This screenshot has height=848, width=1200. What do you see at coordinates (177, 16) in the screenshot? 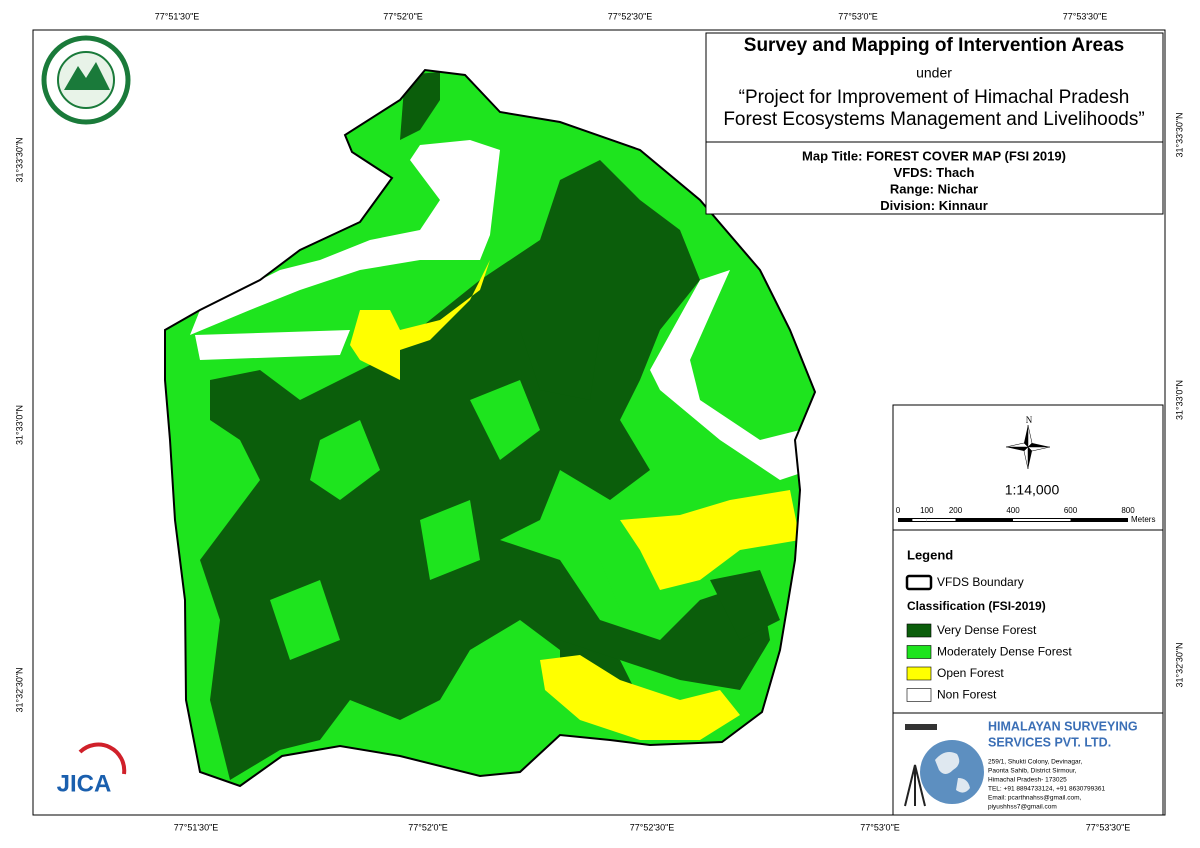
I see `top-coordinate: 77°51'30"E` at bounding box center [177, 16].